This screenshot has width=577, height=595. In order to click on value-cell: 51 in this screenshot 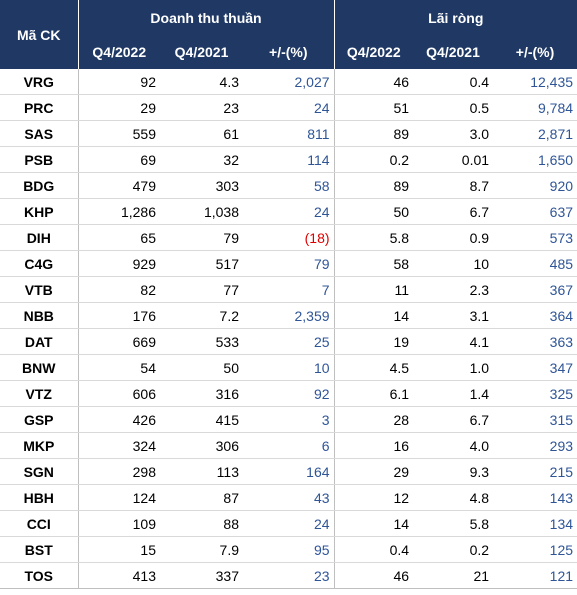, I will do `click(373, 107)`.